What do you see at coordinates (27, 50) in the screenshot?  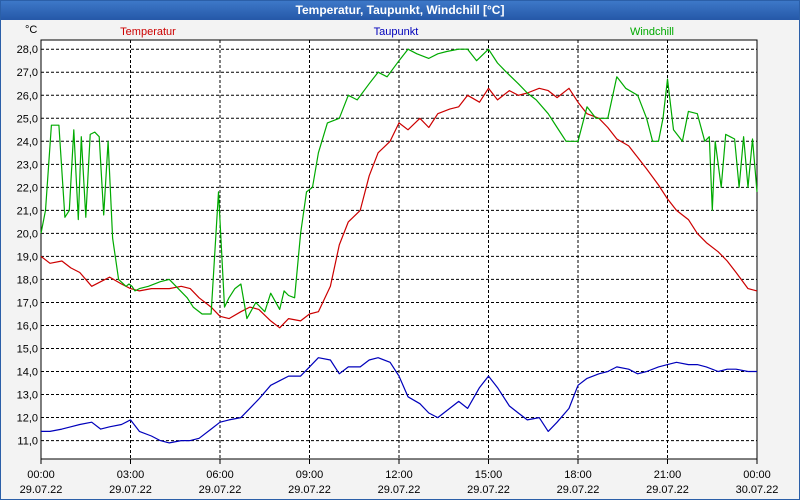 I see `y-tick-label: 28,0` at bounding box center [27, 50].